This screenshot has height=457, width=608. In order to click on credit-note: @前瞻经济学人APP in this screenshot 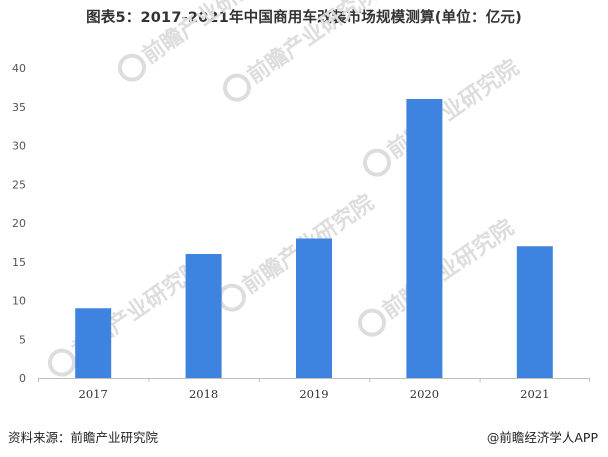, I will do `click(542, 437)`.